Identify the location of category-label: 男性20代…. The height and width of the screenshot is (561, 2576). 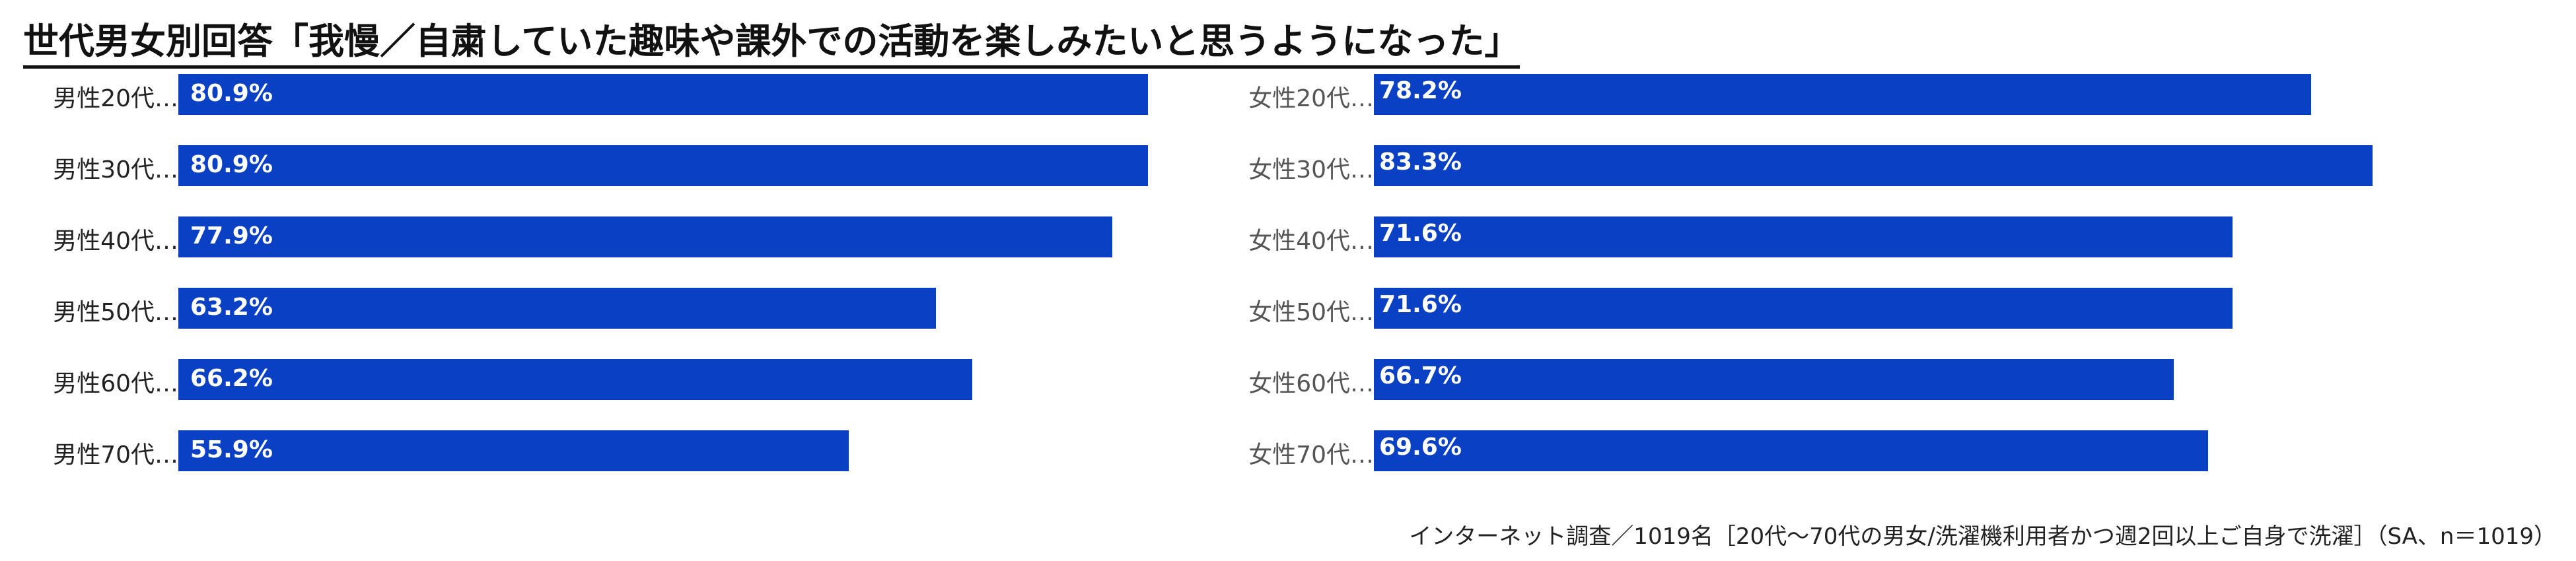
(115, 99).